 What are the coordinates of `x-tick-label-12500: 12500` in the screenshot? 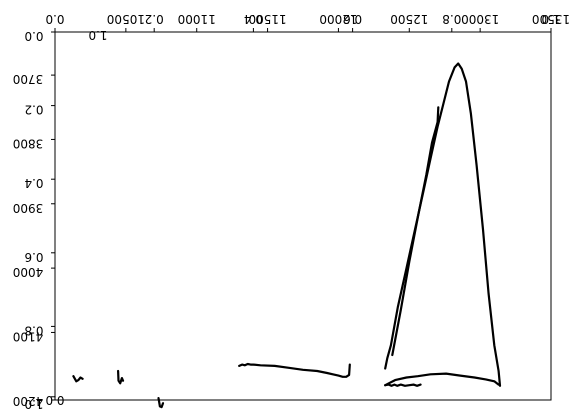 It's located at (409, 19).